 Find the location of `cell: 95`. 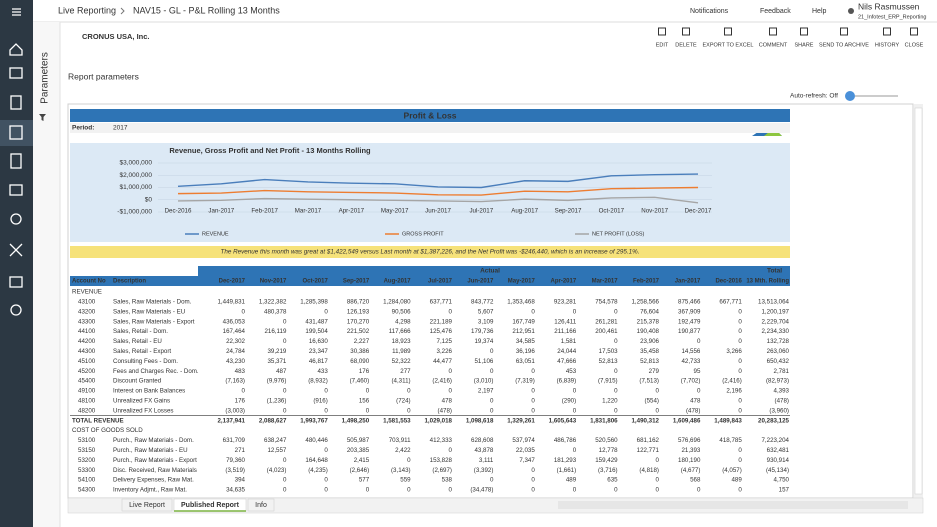

cell: 95 is located at coordinates (697, 371).